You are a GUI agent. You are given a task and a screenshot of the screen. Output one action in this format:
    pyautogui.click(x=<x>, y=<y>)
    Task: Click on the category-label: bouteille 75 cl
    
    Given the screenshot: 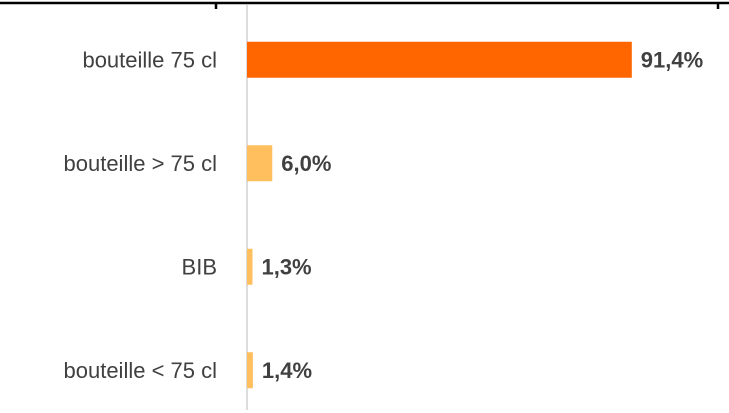 What is the action you would take?
    pyautogui.click(x=149, y=60)
    